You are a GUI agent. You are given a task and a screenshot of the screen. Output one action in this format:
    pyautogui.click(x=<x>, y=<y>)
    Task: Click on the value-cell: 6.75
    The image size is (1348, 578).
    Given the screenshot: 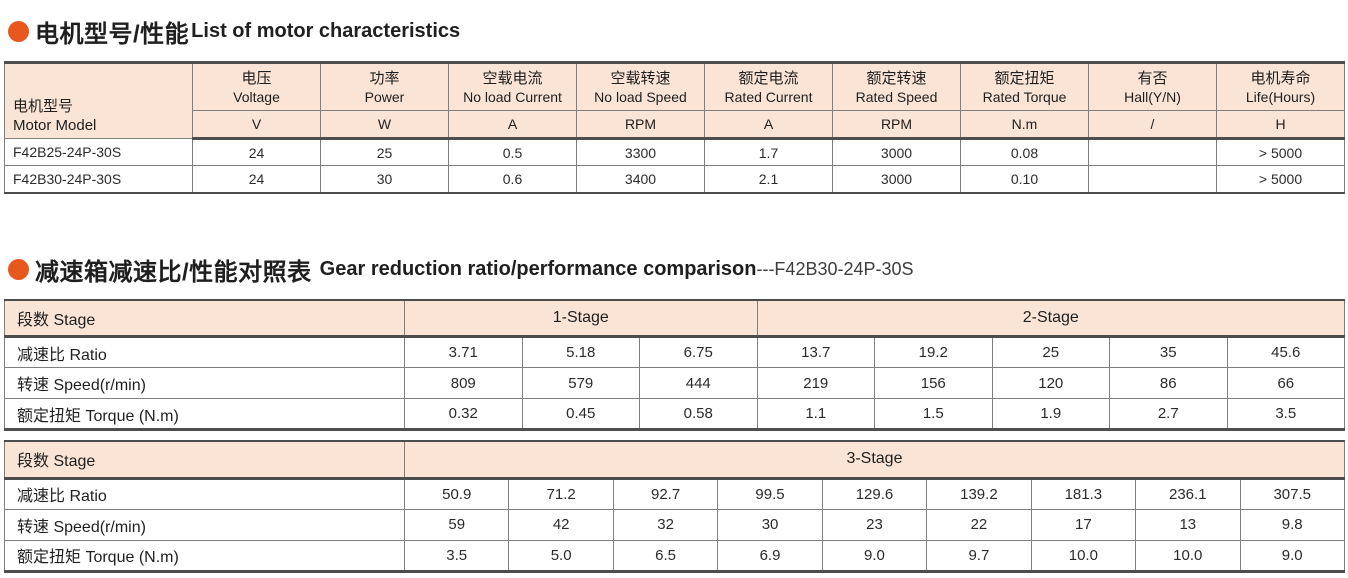 What is the action you would take?
    pyautogui.click(x=698, y=352)
    